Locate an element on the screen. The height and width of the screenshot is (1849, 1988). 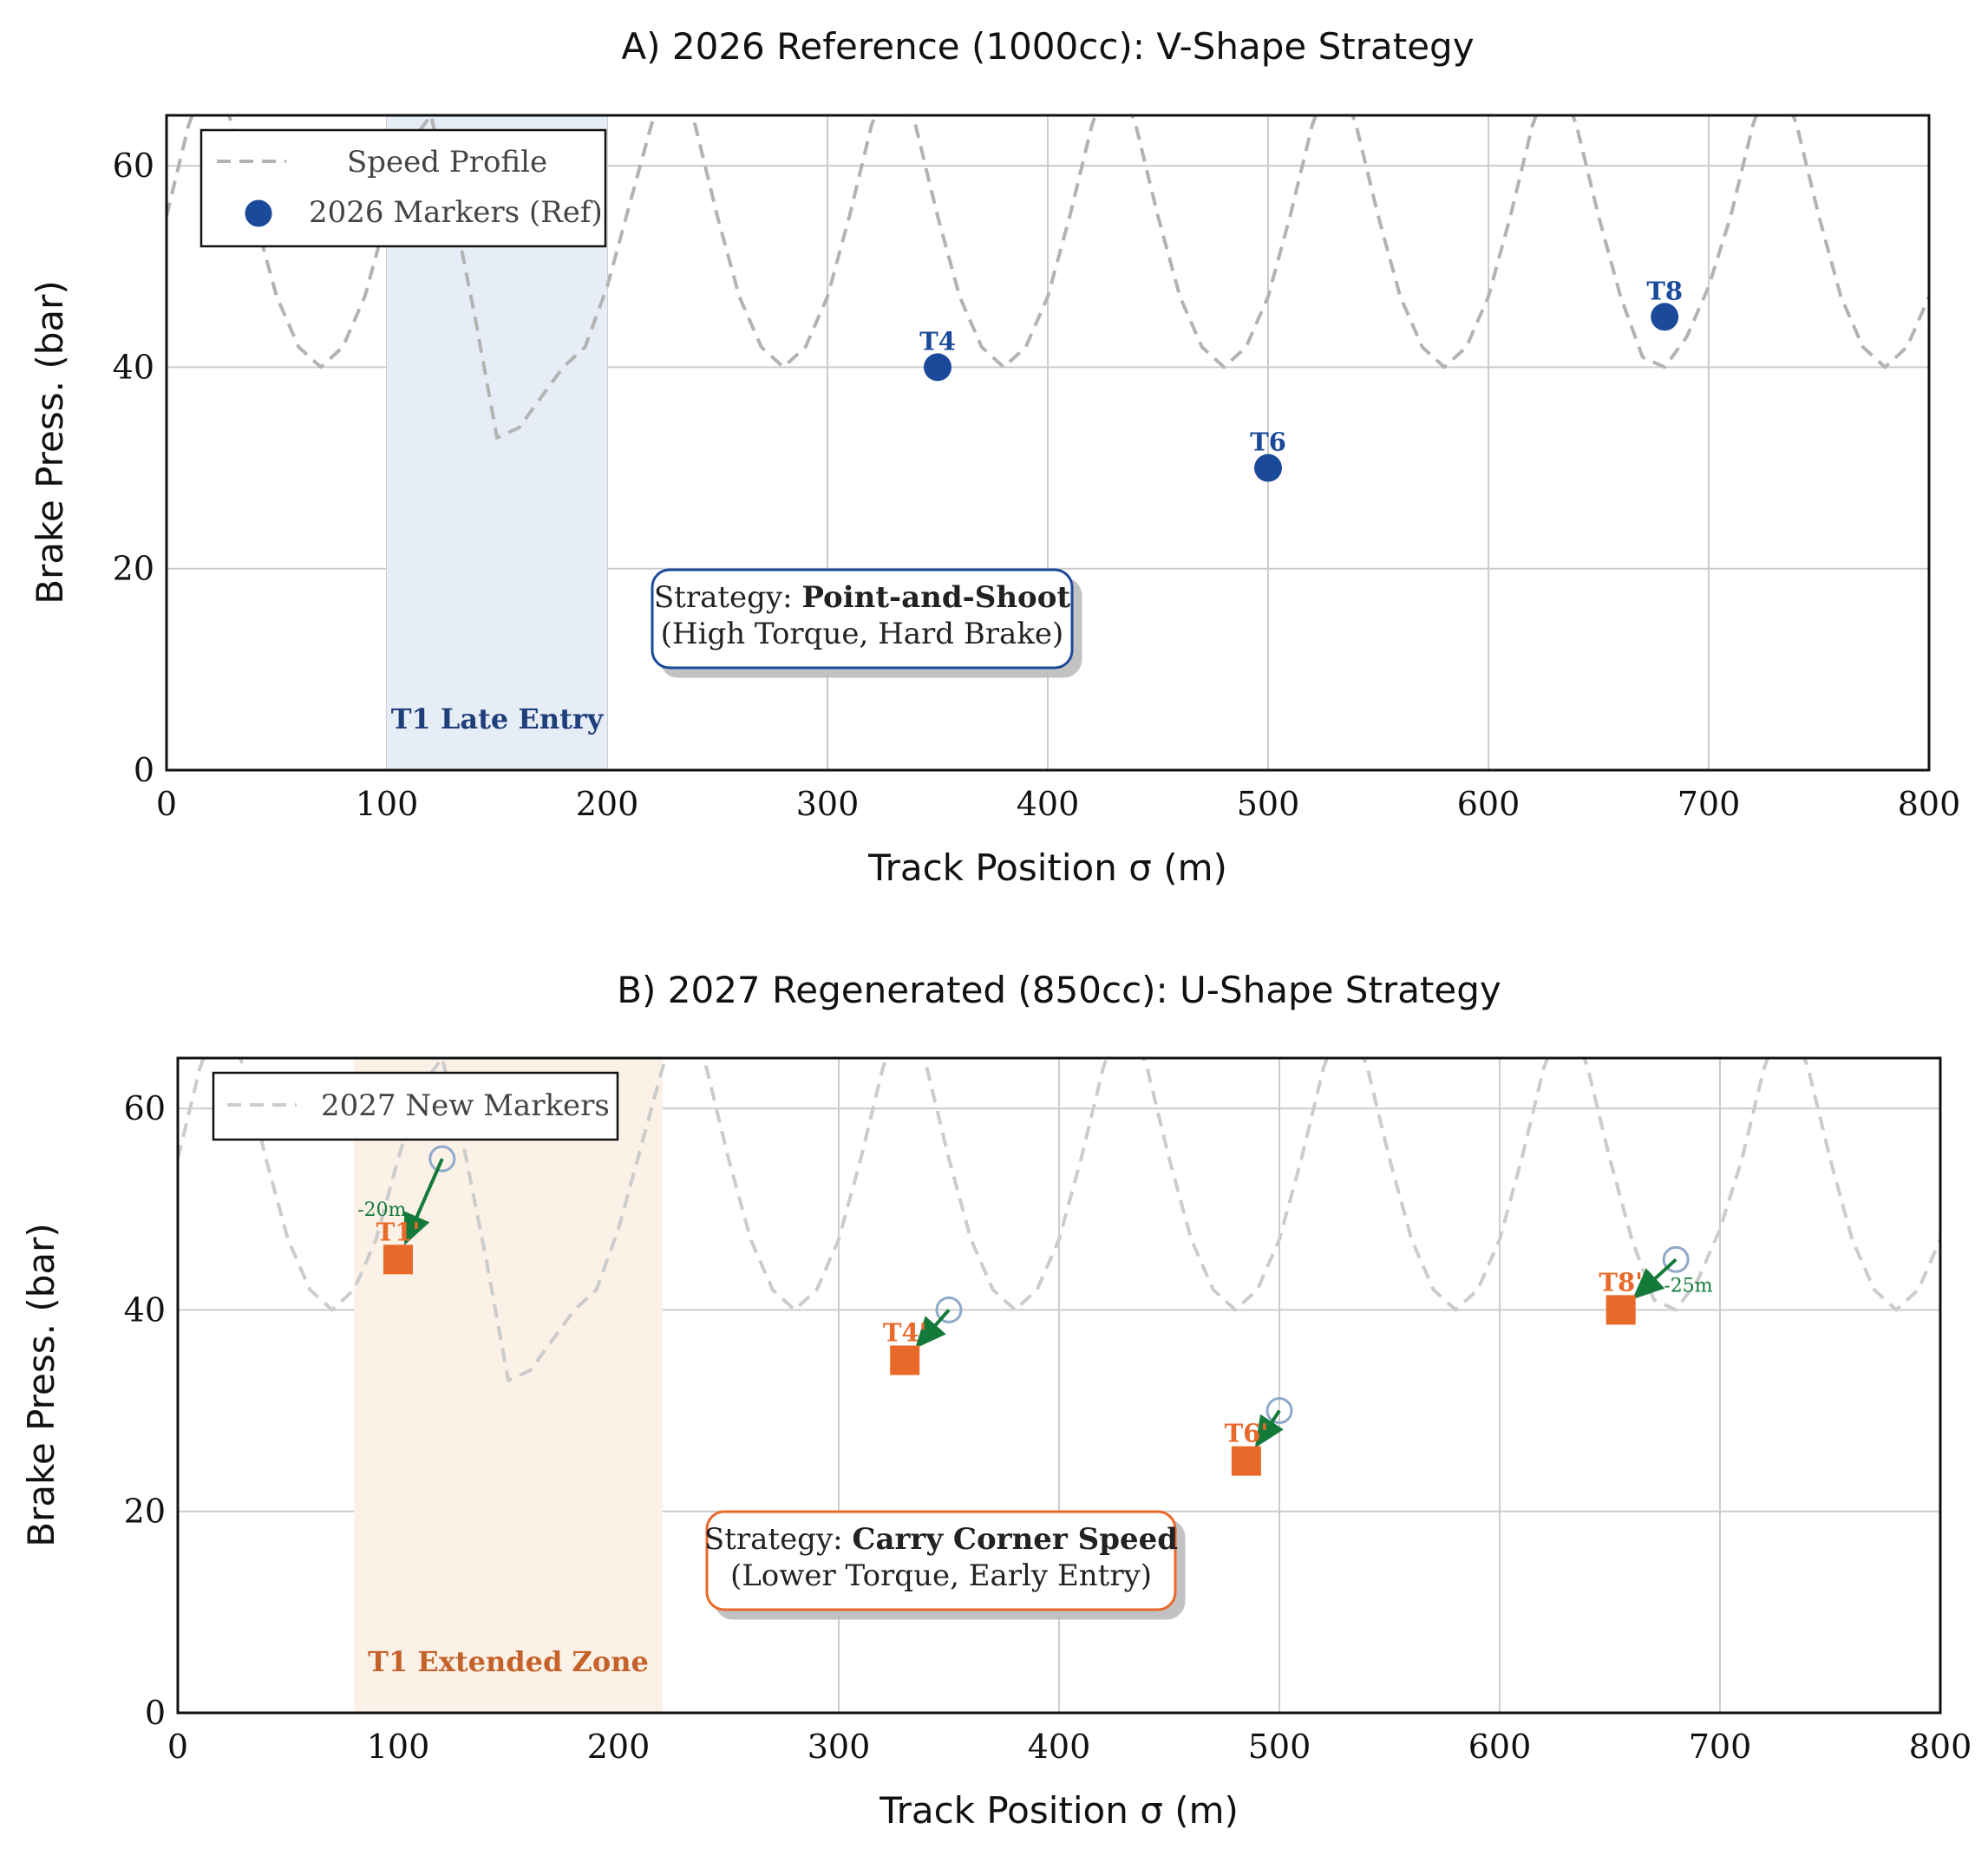
legend-marker-swatch is located at coordinates (258, 213).